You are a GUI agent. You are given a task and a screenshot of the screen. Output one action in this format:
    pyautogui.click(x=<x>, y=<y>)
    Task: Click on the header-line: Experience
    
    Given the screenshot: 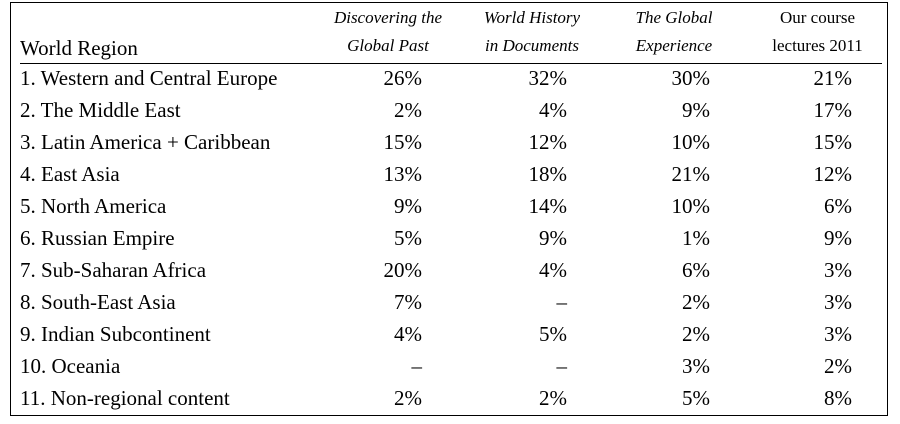 What is the action you would take?
    pyautogui.click(x=674, y=45)
    